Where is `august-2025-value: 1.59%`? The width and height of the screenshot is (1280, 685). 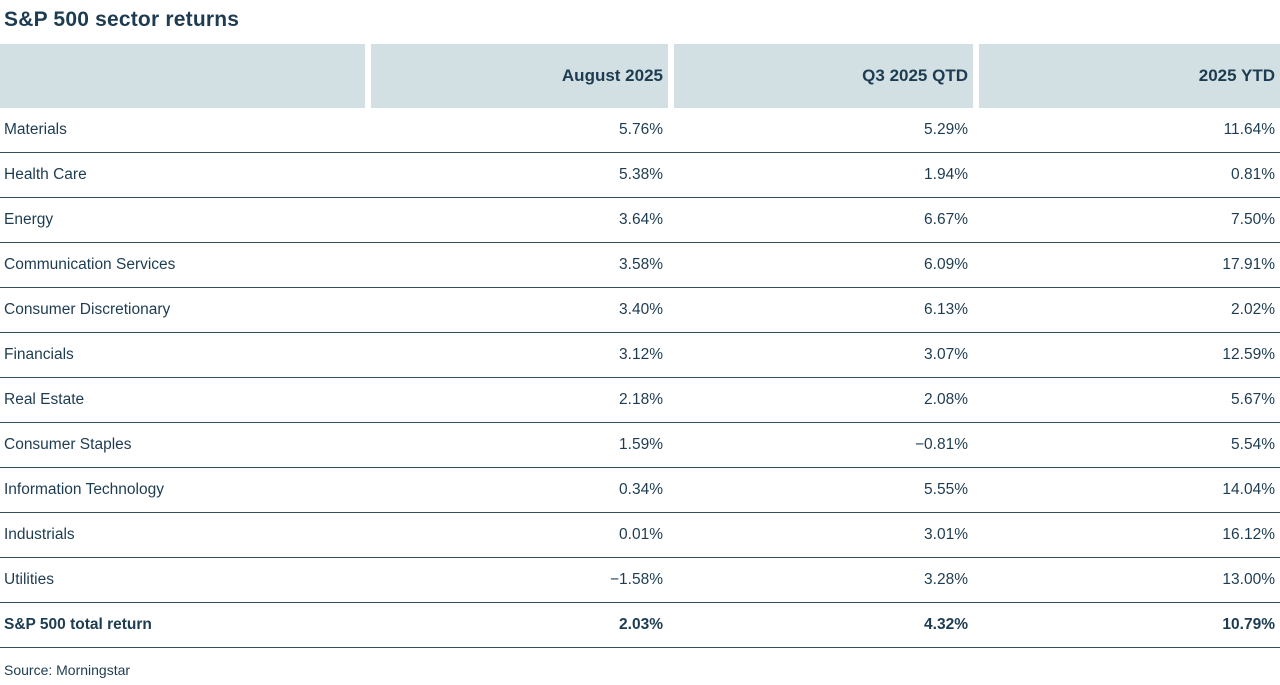 august-2025-value: 1.59% is located at coordinates (641, 444).